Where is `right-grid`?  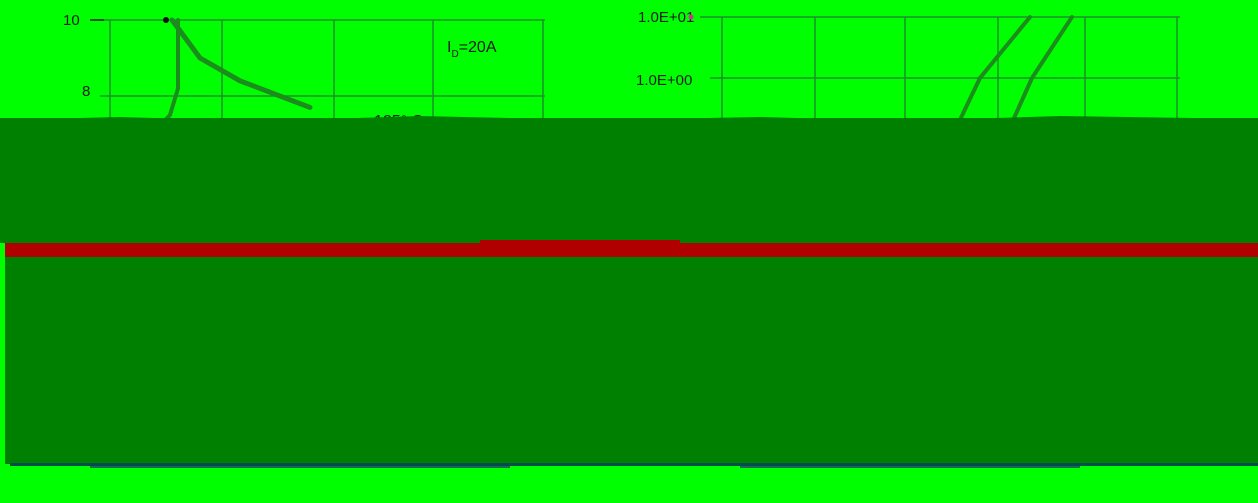 right-grid is located at coordinates (940, 68).